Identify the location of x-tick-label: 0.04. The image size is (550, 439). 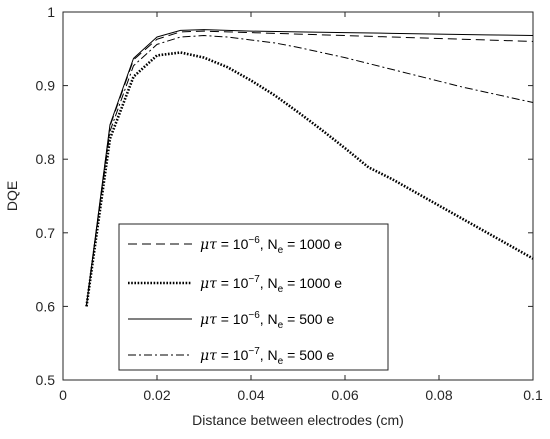
(250, 395).